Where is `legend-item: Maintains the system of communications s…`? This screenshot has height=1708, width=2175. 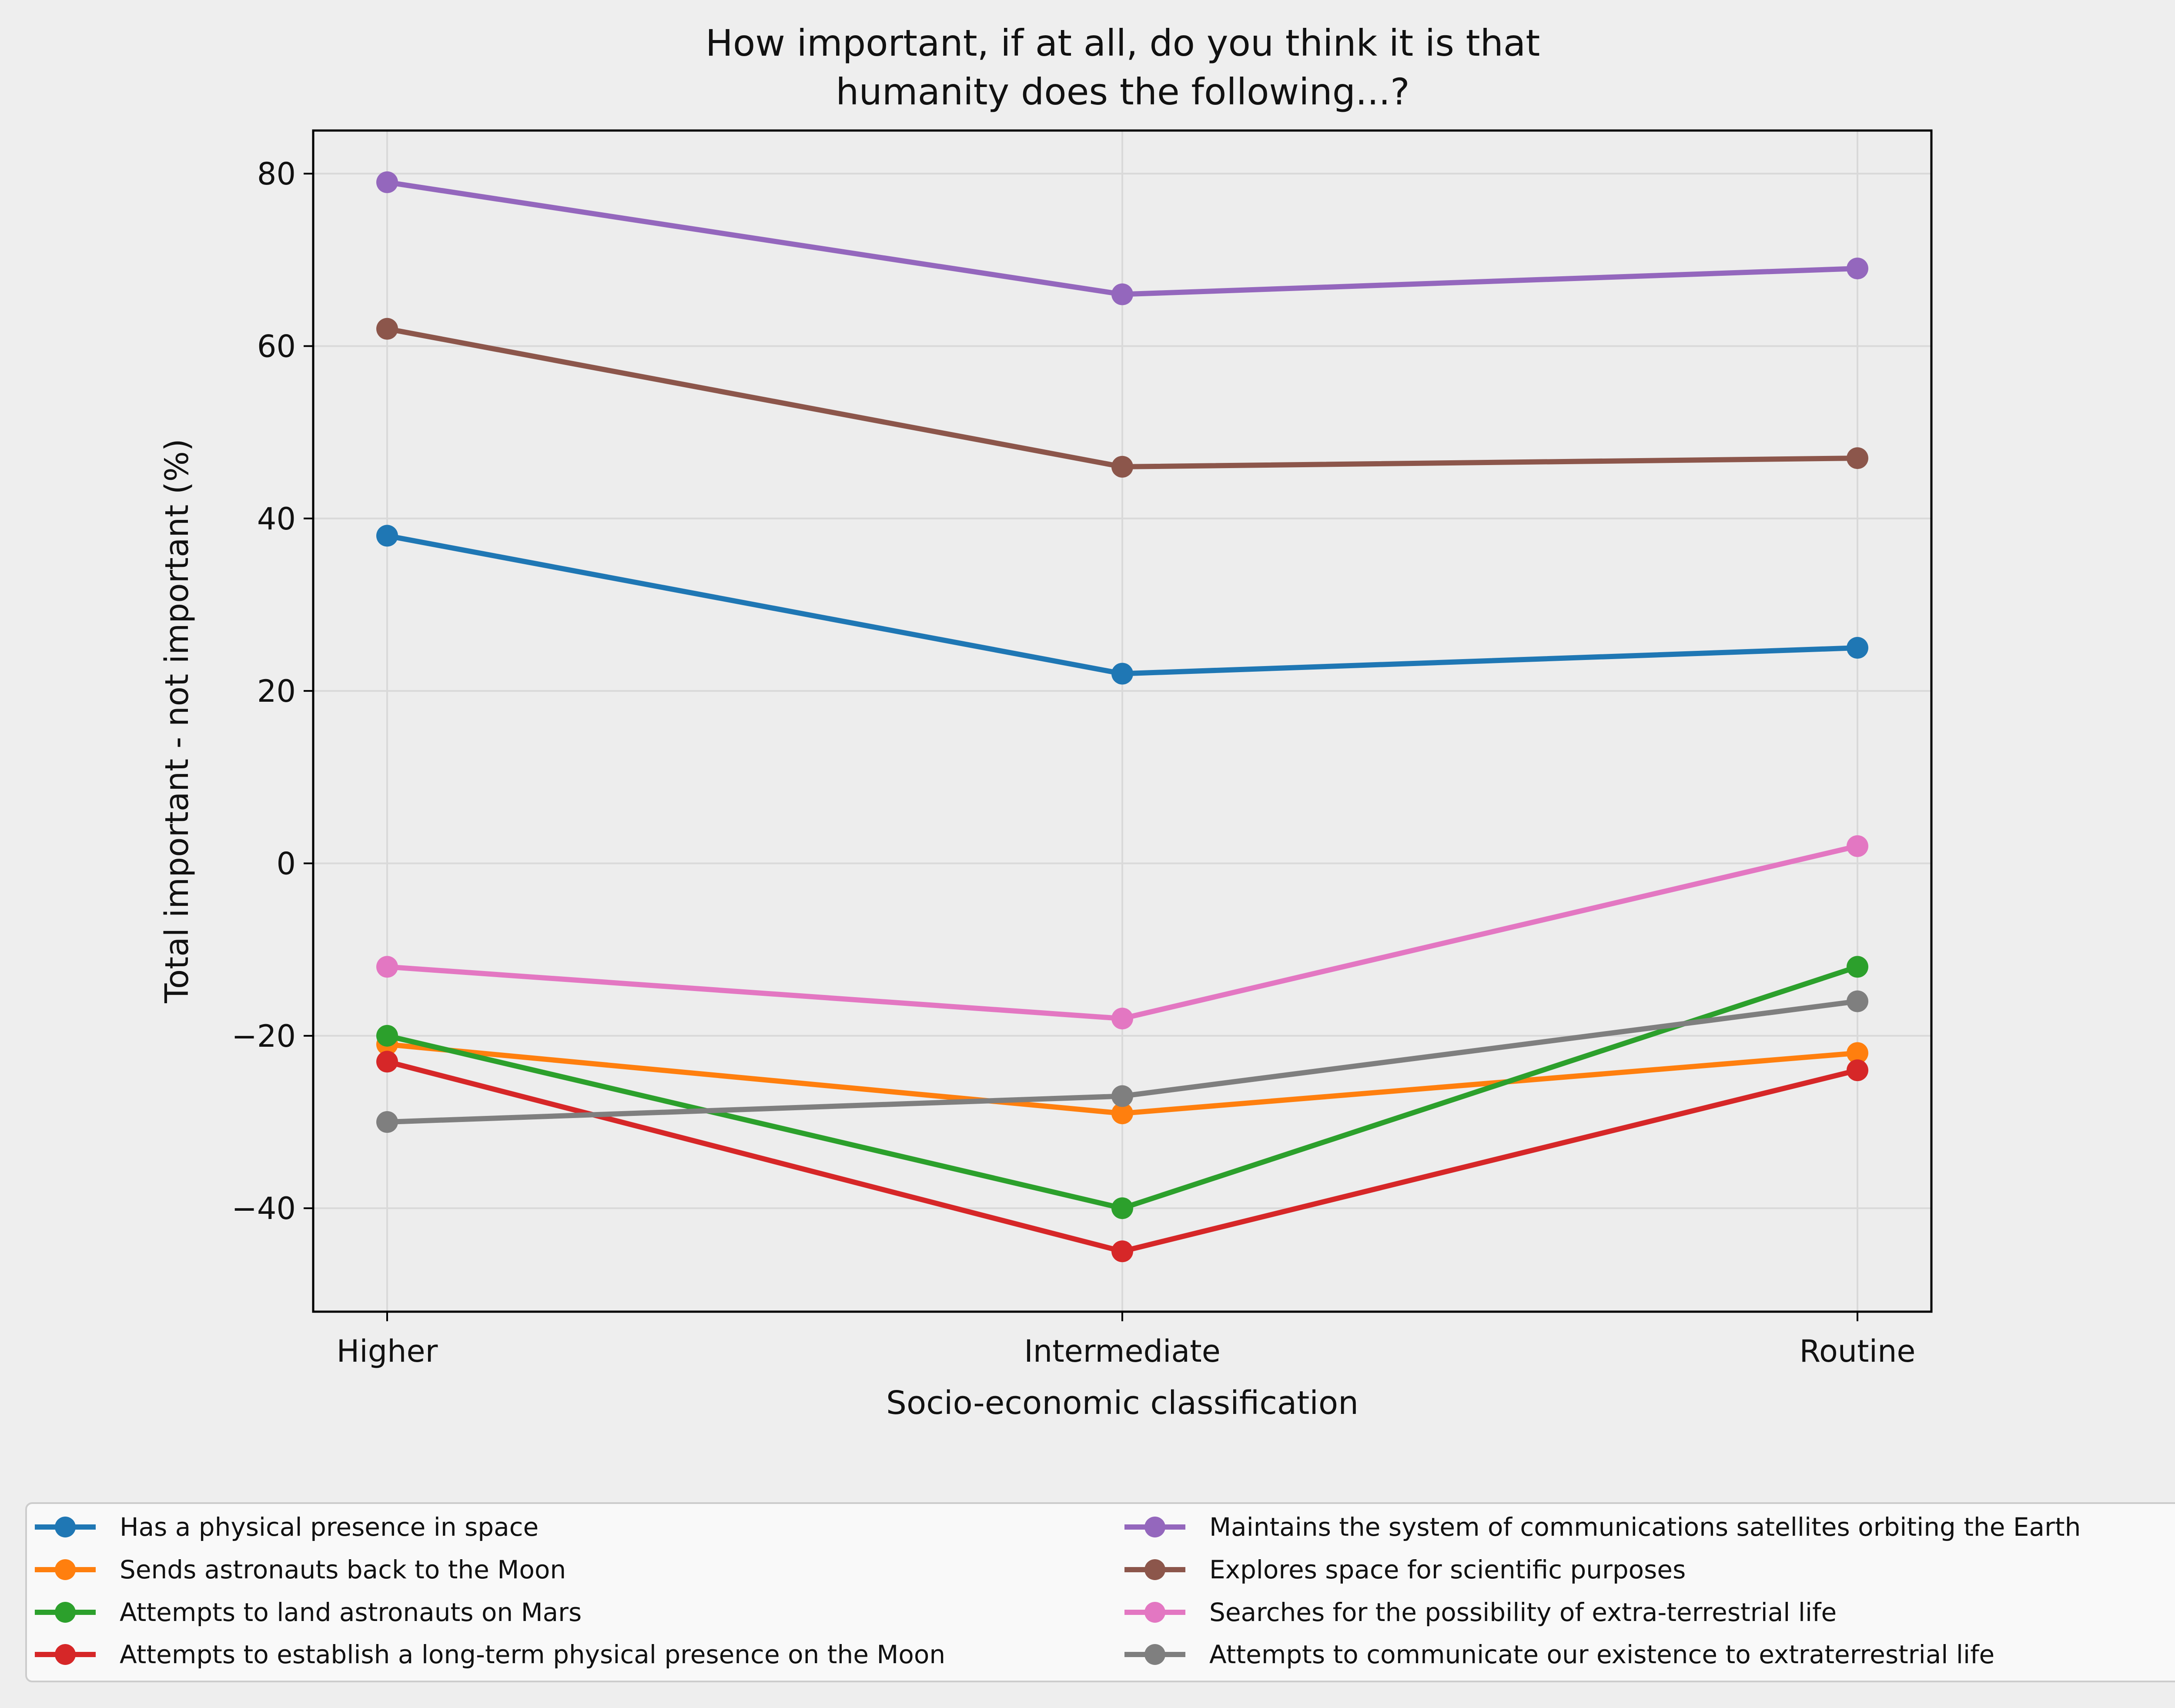 legend-item: Maintains the system of communications s… is located at coordinates (1602, 1527).